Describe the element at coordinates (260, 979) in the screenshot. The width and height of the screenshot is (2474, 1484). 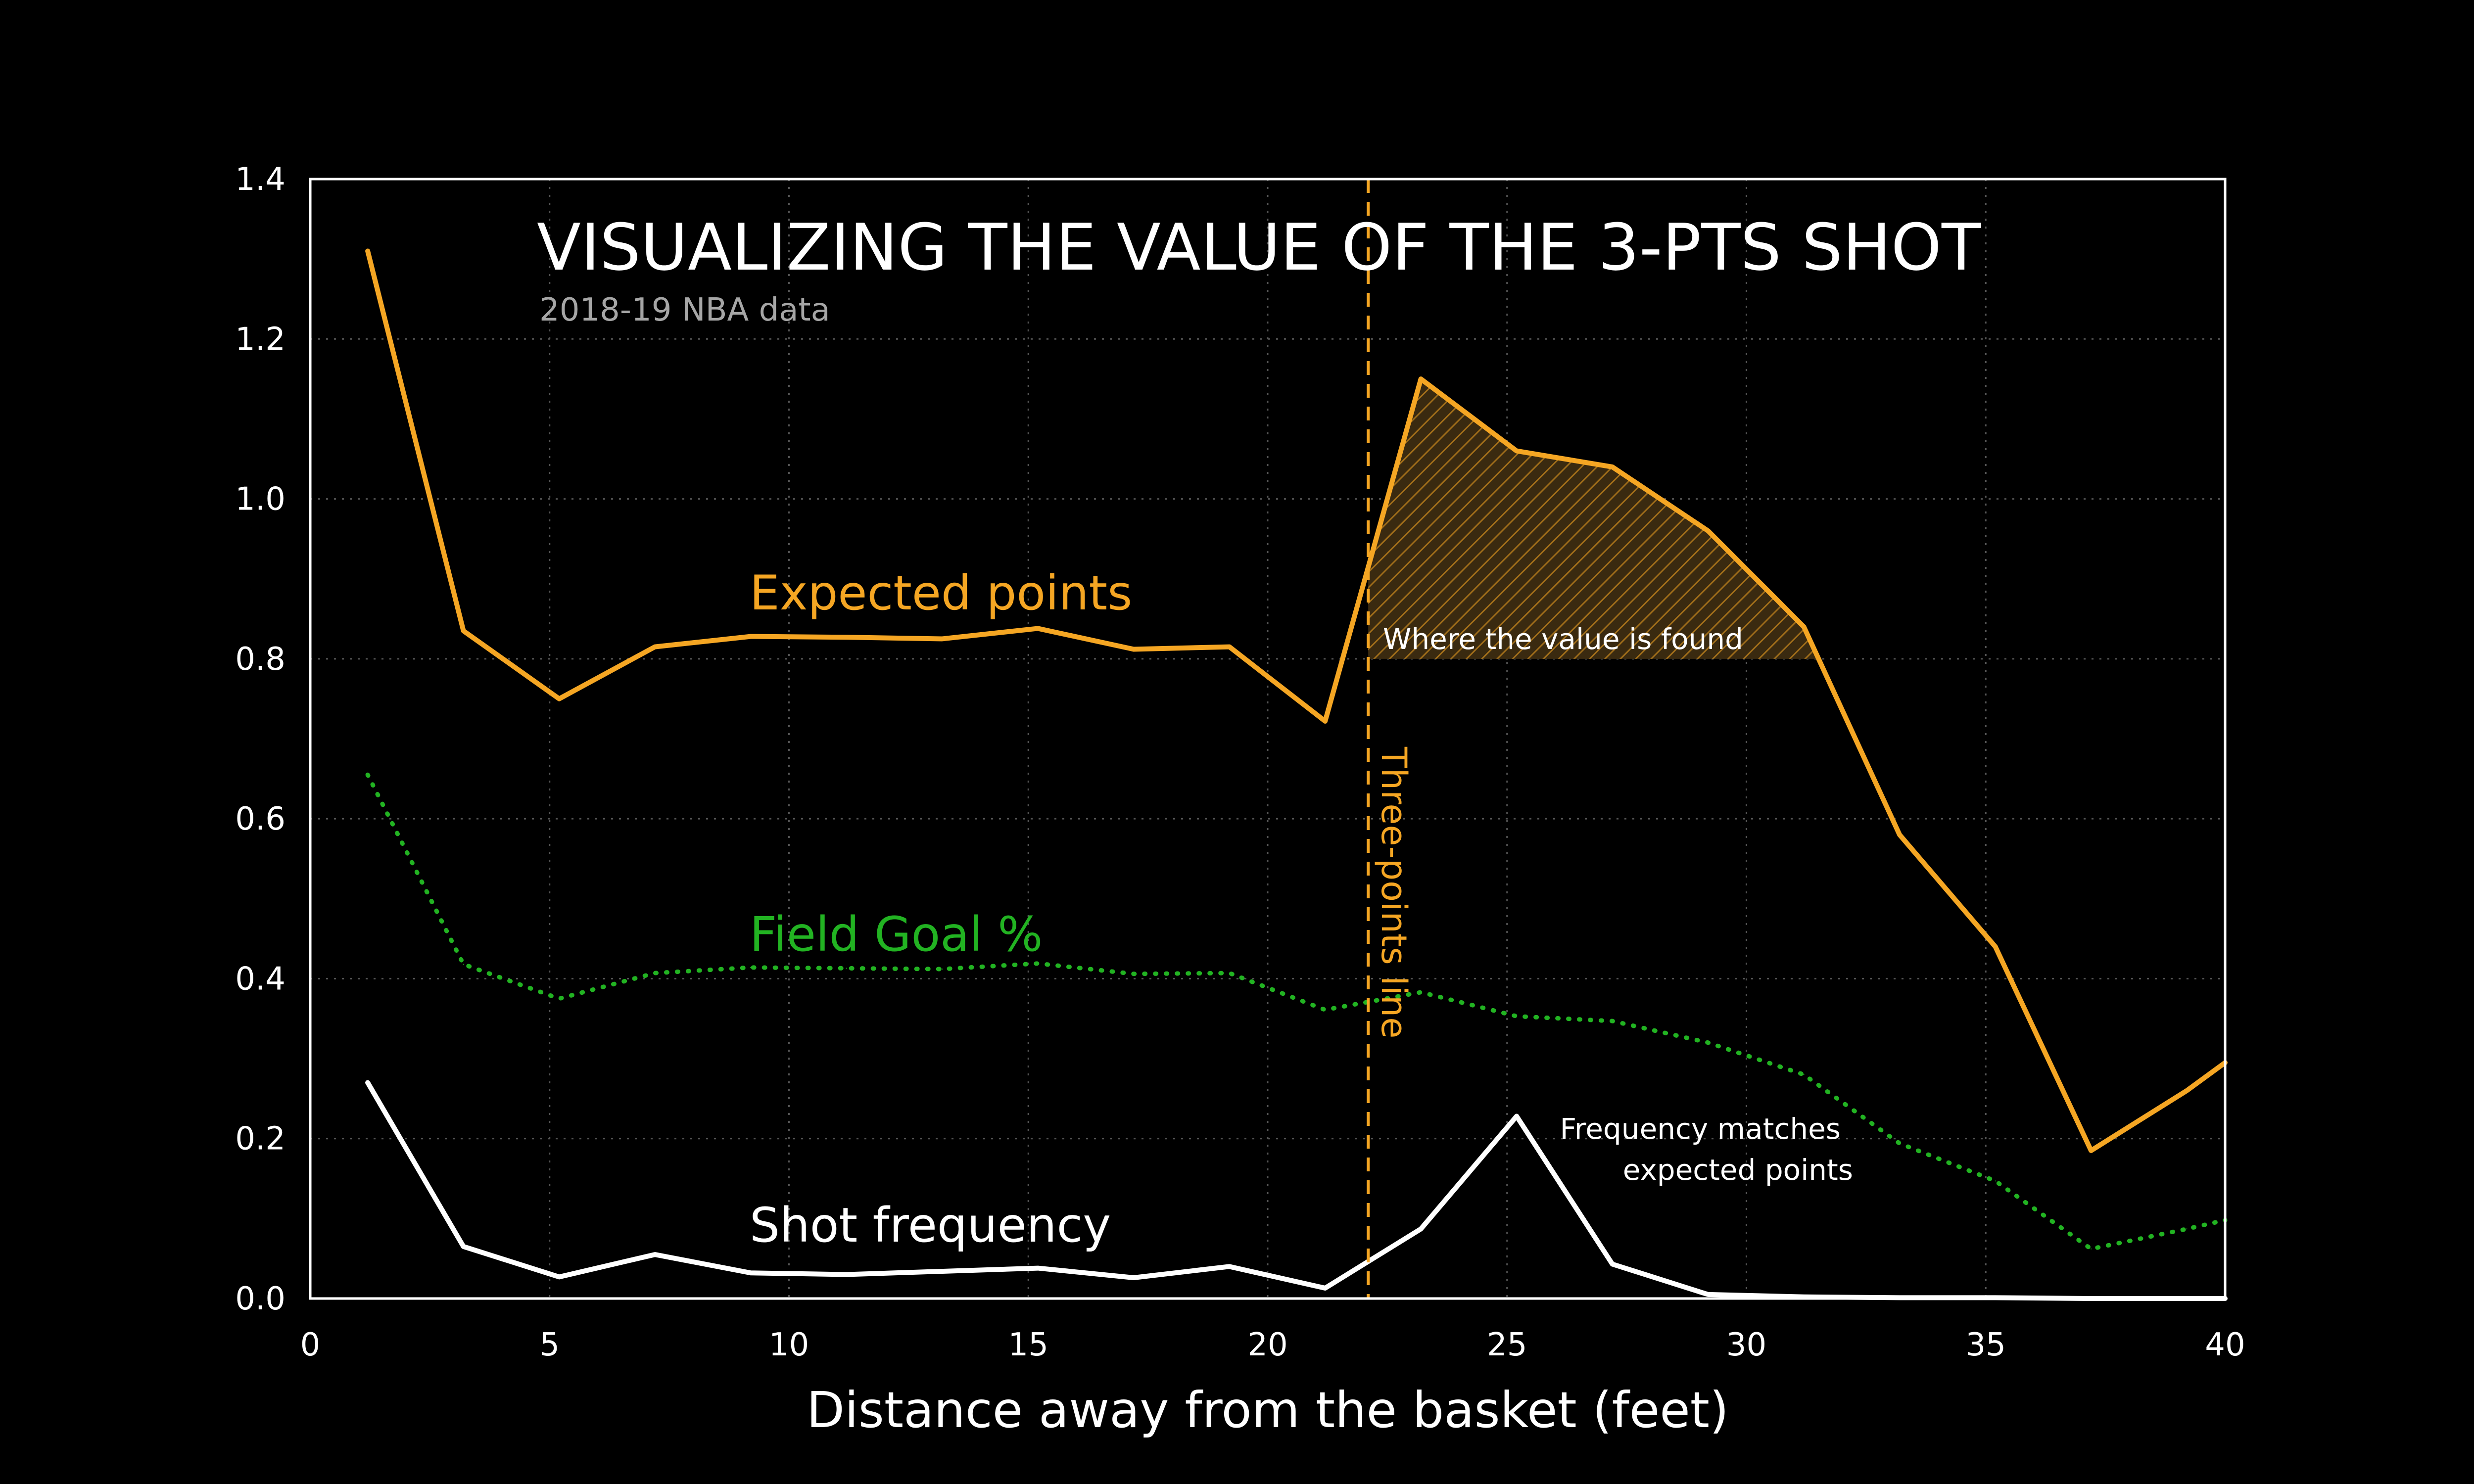
I see `y-tick-label: 0.4` at that location.